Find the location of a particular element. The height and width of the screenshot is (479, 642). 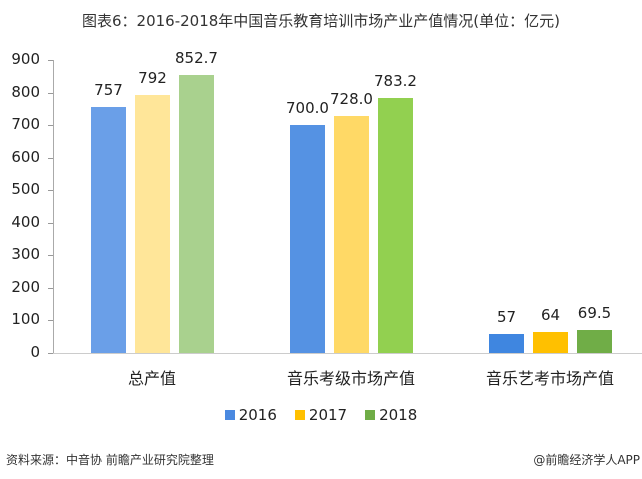

x-category-label: 音乐艺考市场产值 is located at coordinates (549, 378).